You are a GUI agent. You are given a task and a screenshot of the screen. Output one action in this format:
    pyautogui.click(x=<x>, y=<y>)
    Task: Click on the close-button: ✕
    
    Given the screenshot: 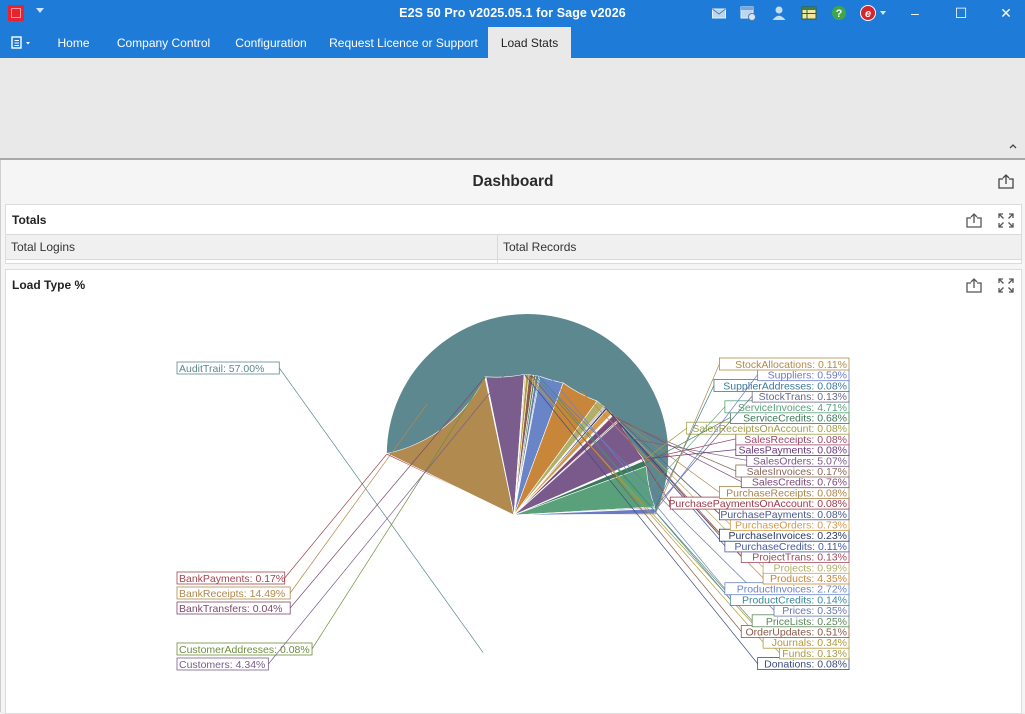 What is the action you would take?
    pyautogui.click(x=1006, y=13)
    